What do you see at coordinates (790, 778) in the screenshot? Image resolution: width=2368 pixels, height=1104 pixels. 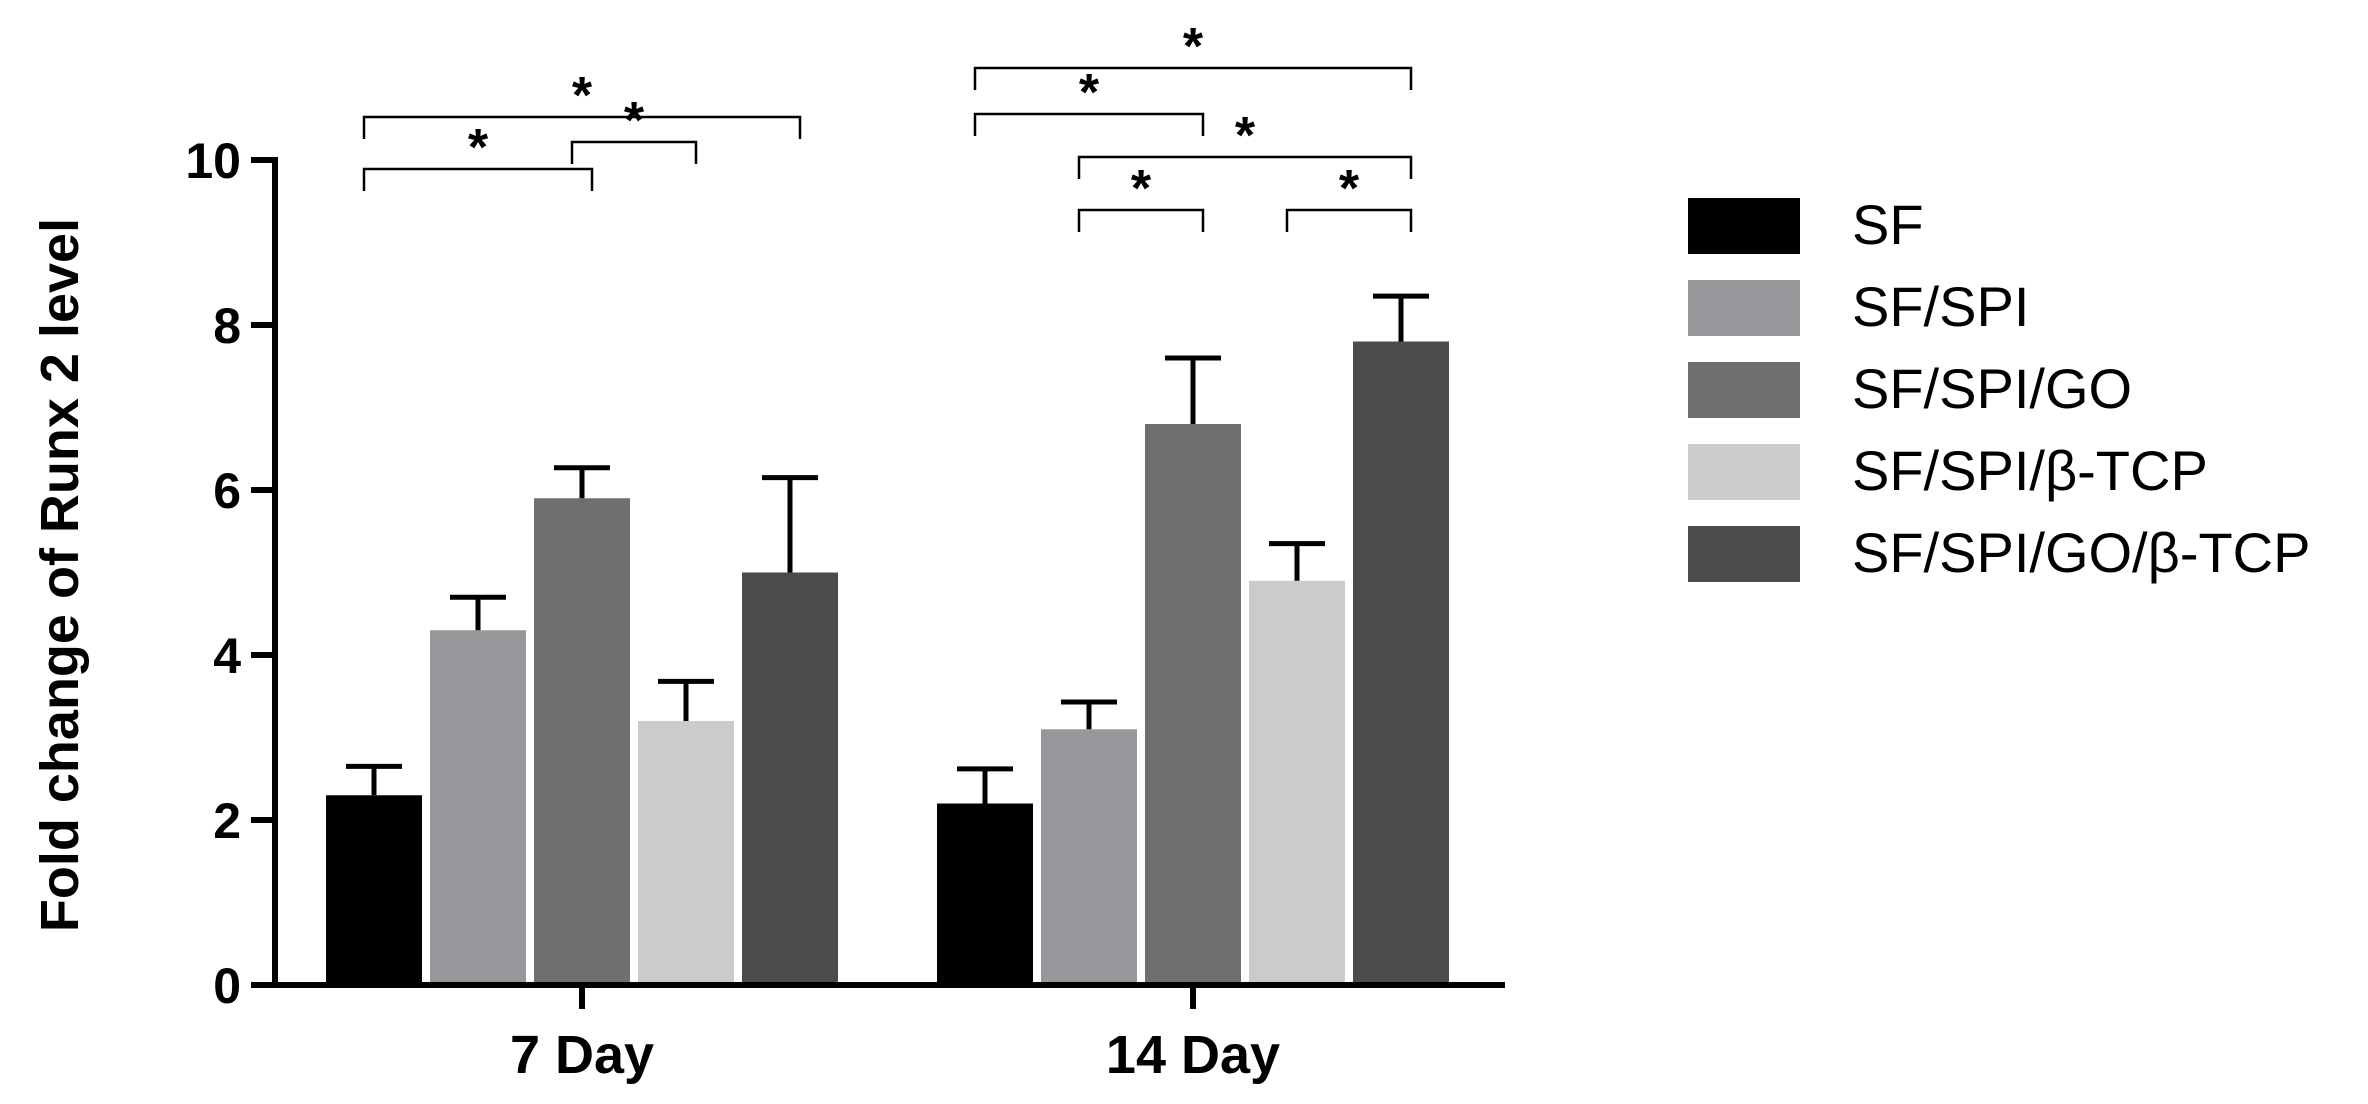 I see `bar-sf-spi-go-tcp-7-day` at bounding box center [790, 778].